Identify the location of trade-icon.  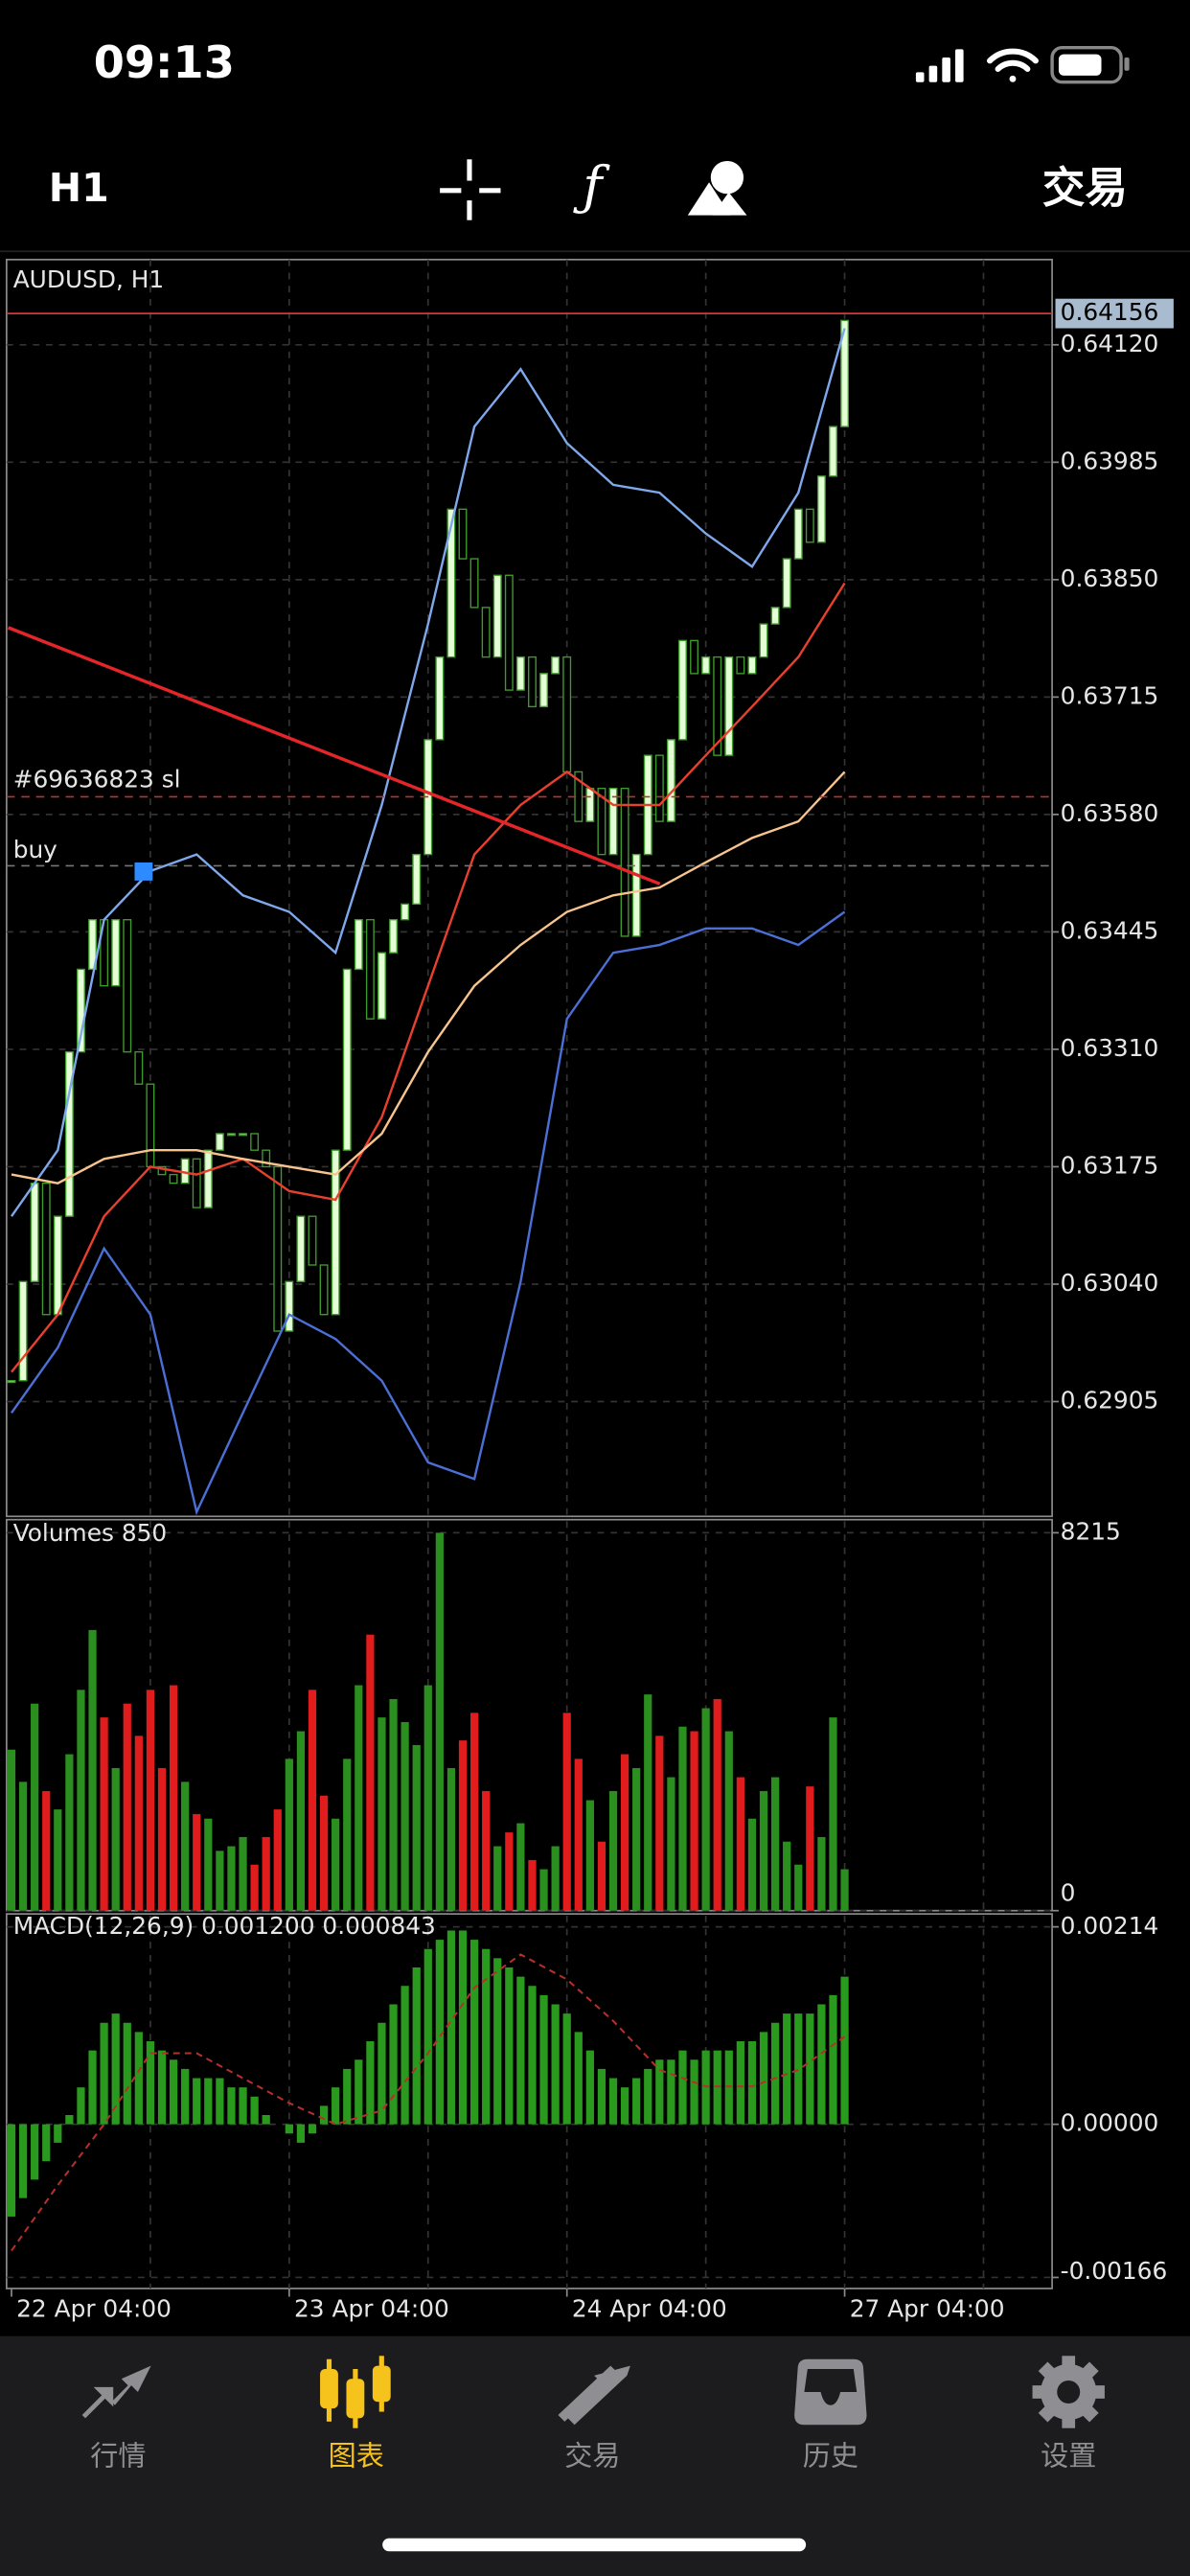
(594, 2395).